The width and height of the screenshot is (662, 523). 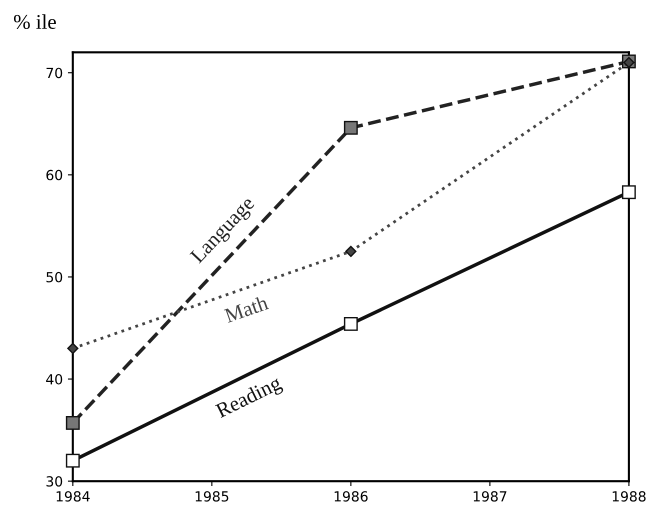 What do you see at coordinates (35, 22) in the screenshot?
I see `y-axis-title: % ile` at bounding box center [35, 22].